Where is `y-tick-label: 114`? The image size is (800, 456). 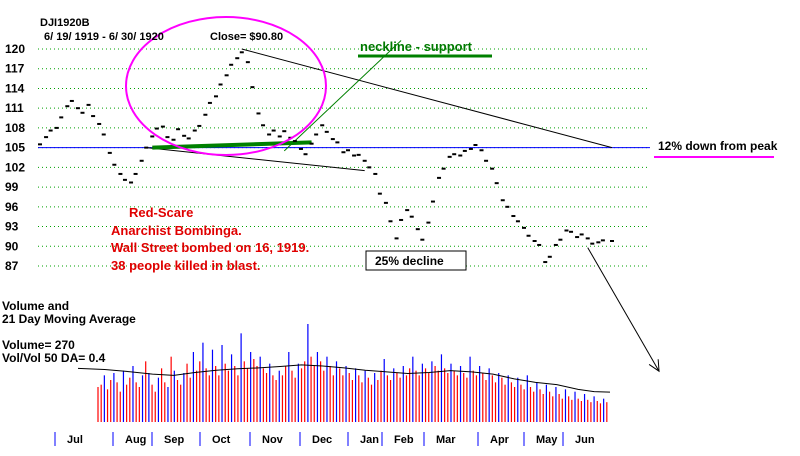
y-tick-label: 114 is located at coordinates (15, 88).